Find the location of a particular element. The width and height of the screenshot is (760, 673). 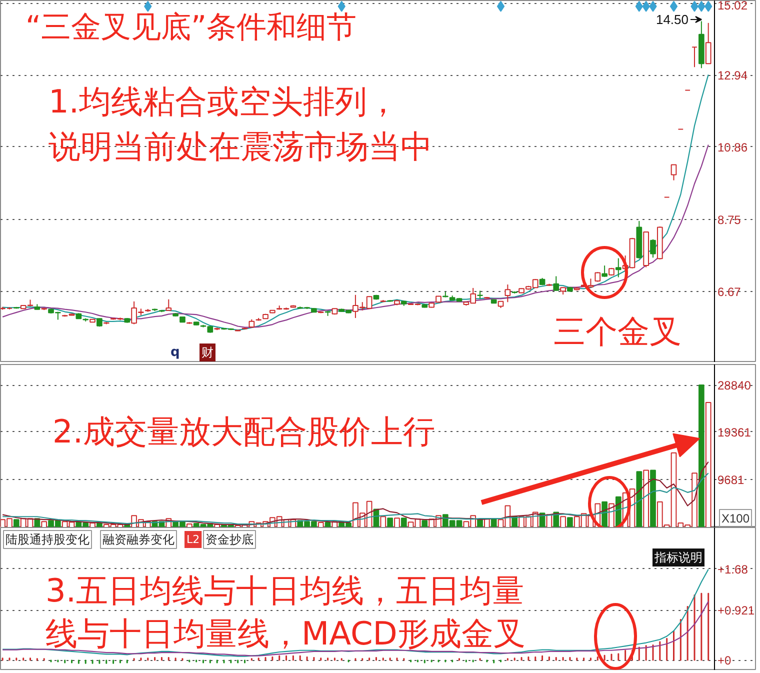

y-tick-label: 8.75 is located at coordinates (730, 220).